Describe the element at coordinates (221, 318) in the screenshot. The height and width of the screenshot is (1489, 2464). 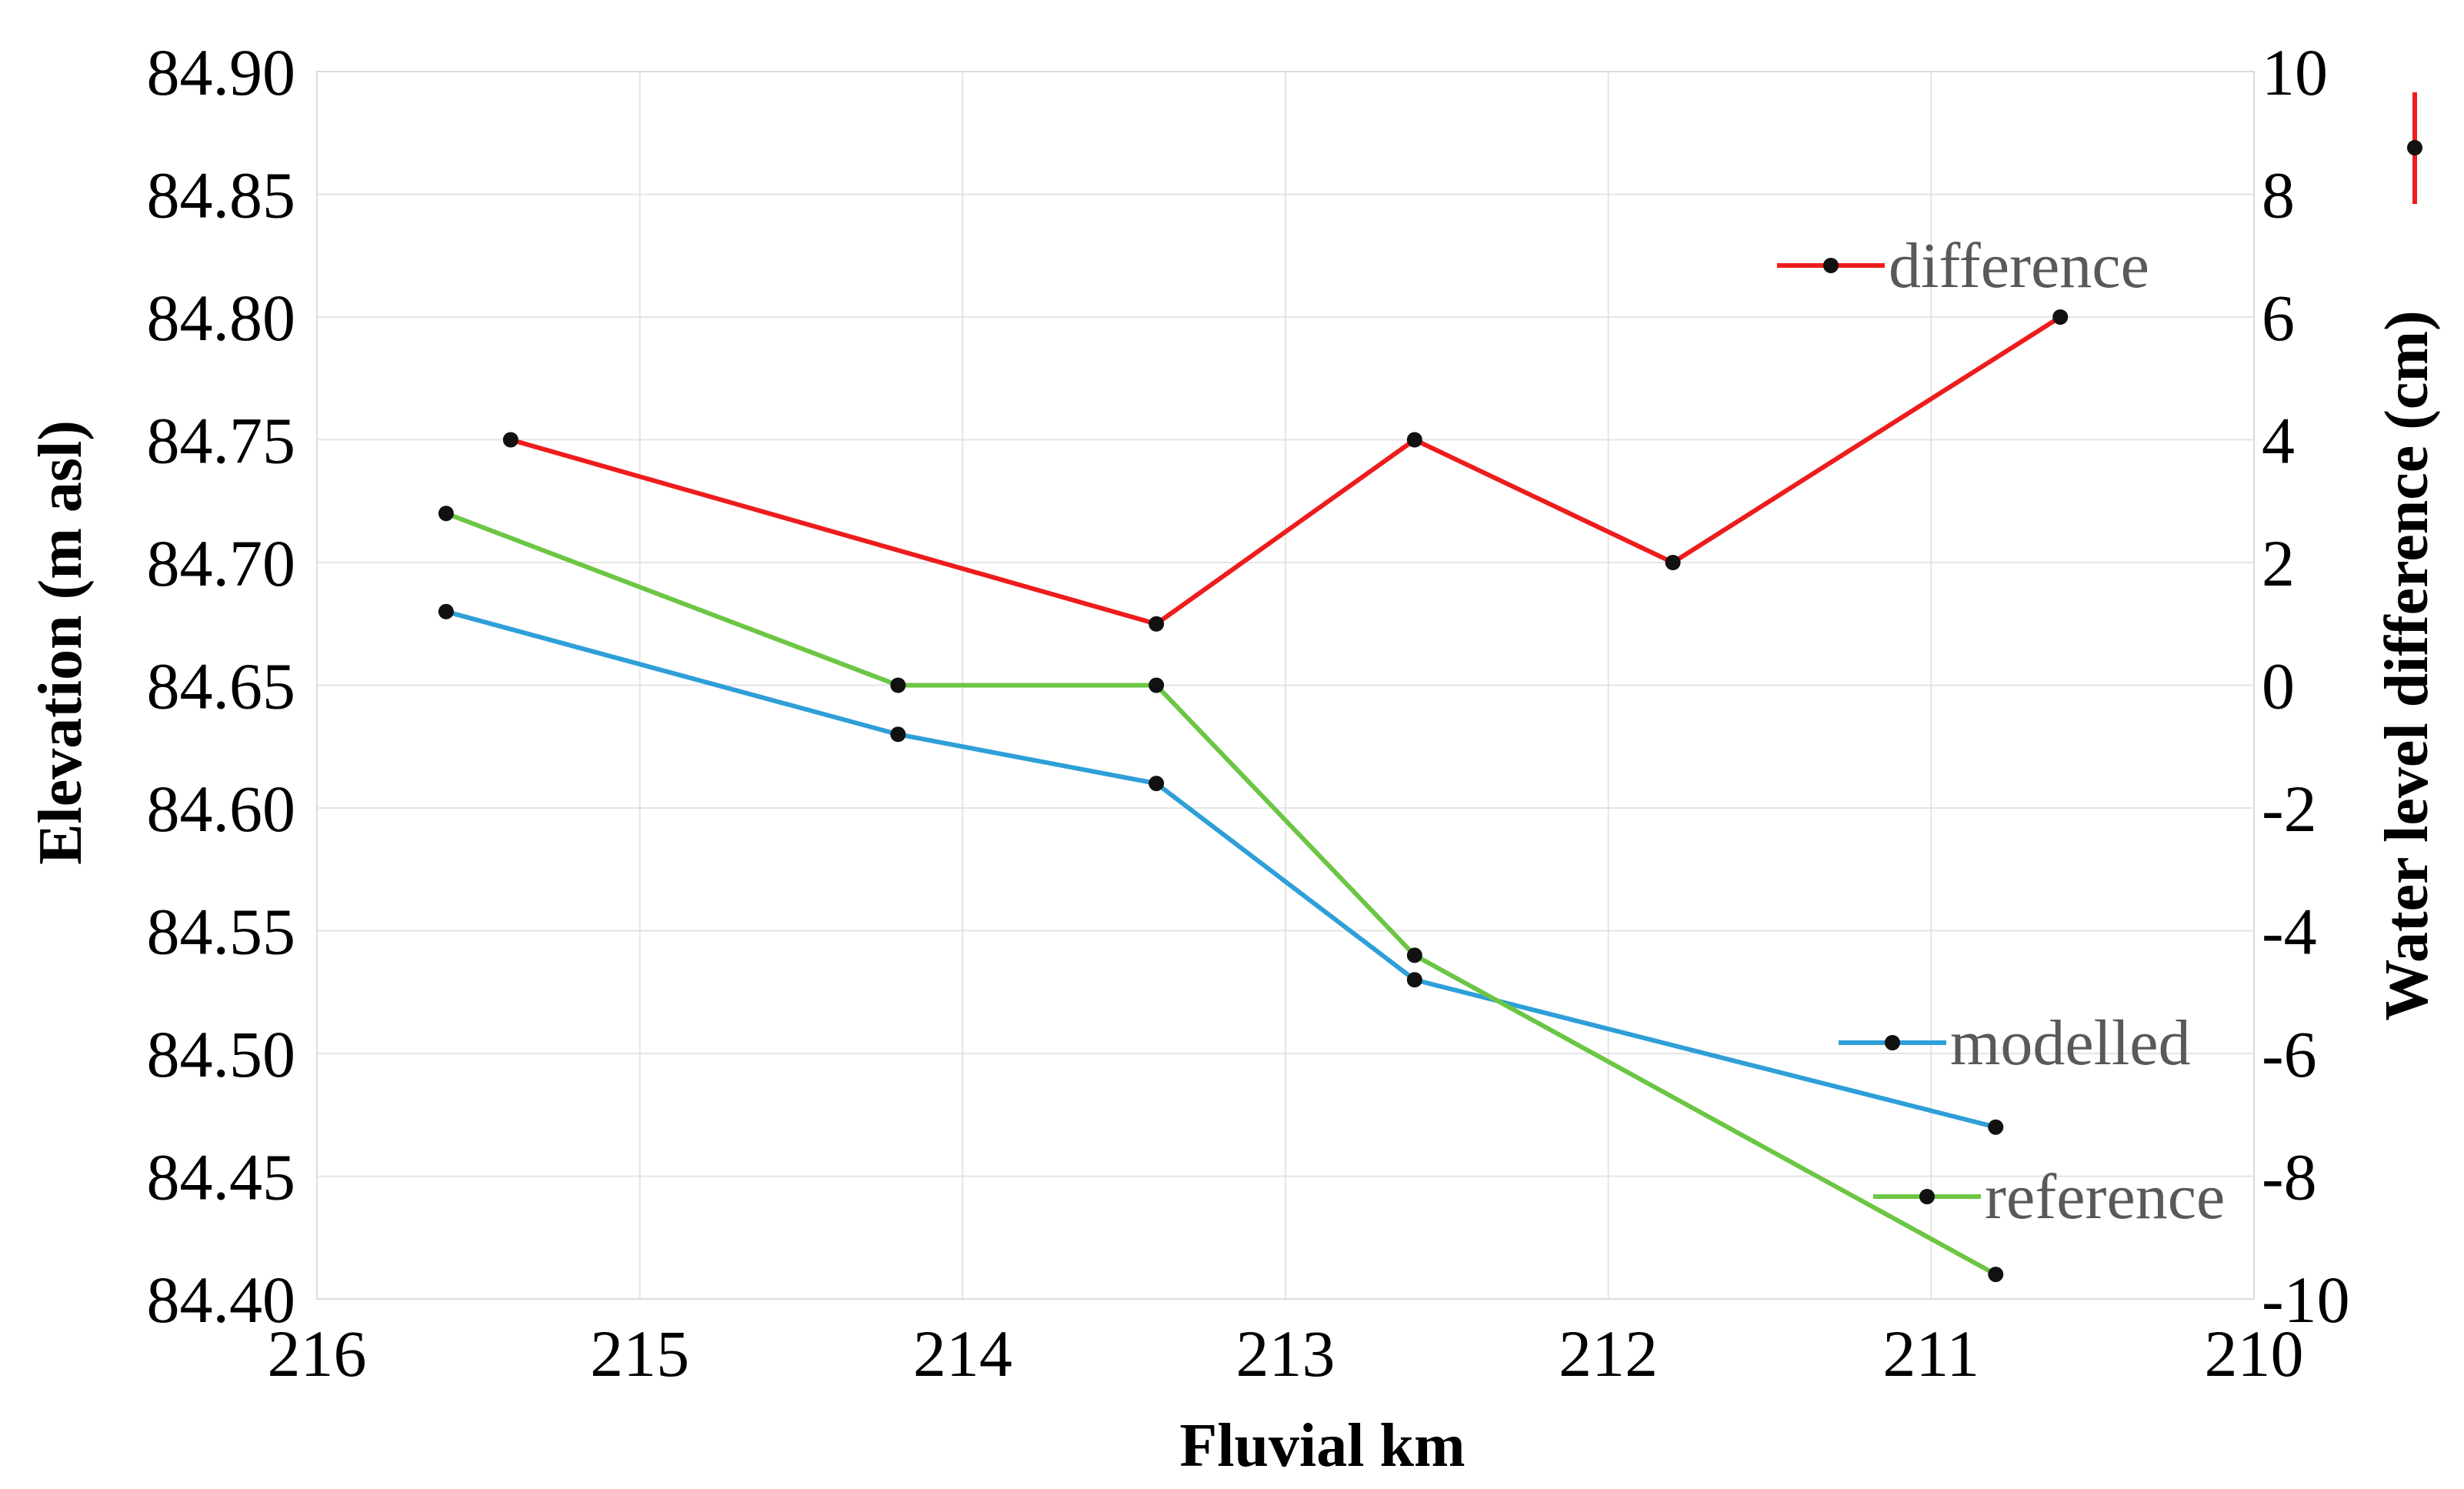
I see `y-tick-label: 84.80` at that location.